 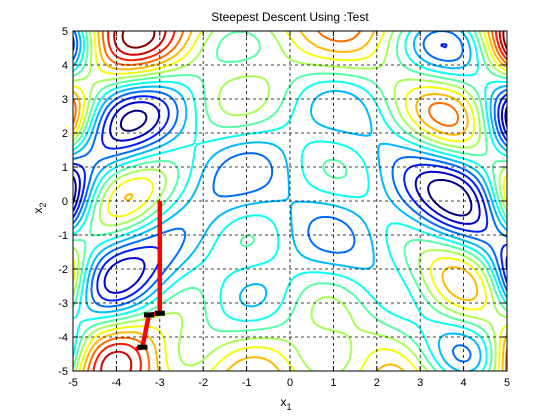 I want to click on x-tick-label: 1, so click(x=333, y=383).